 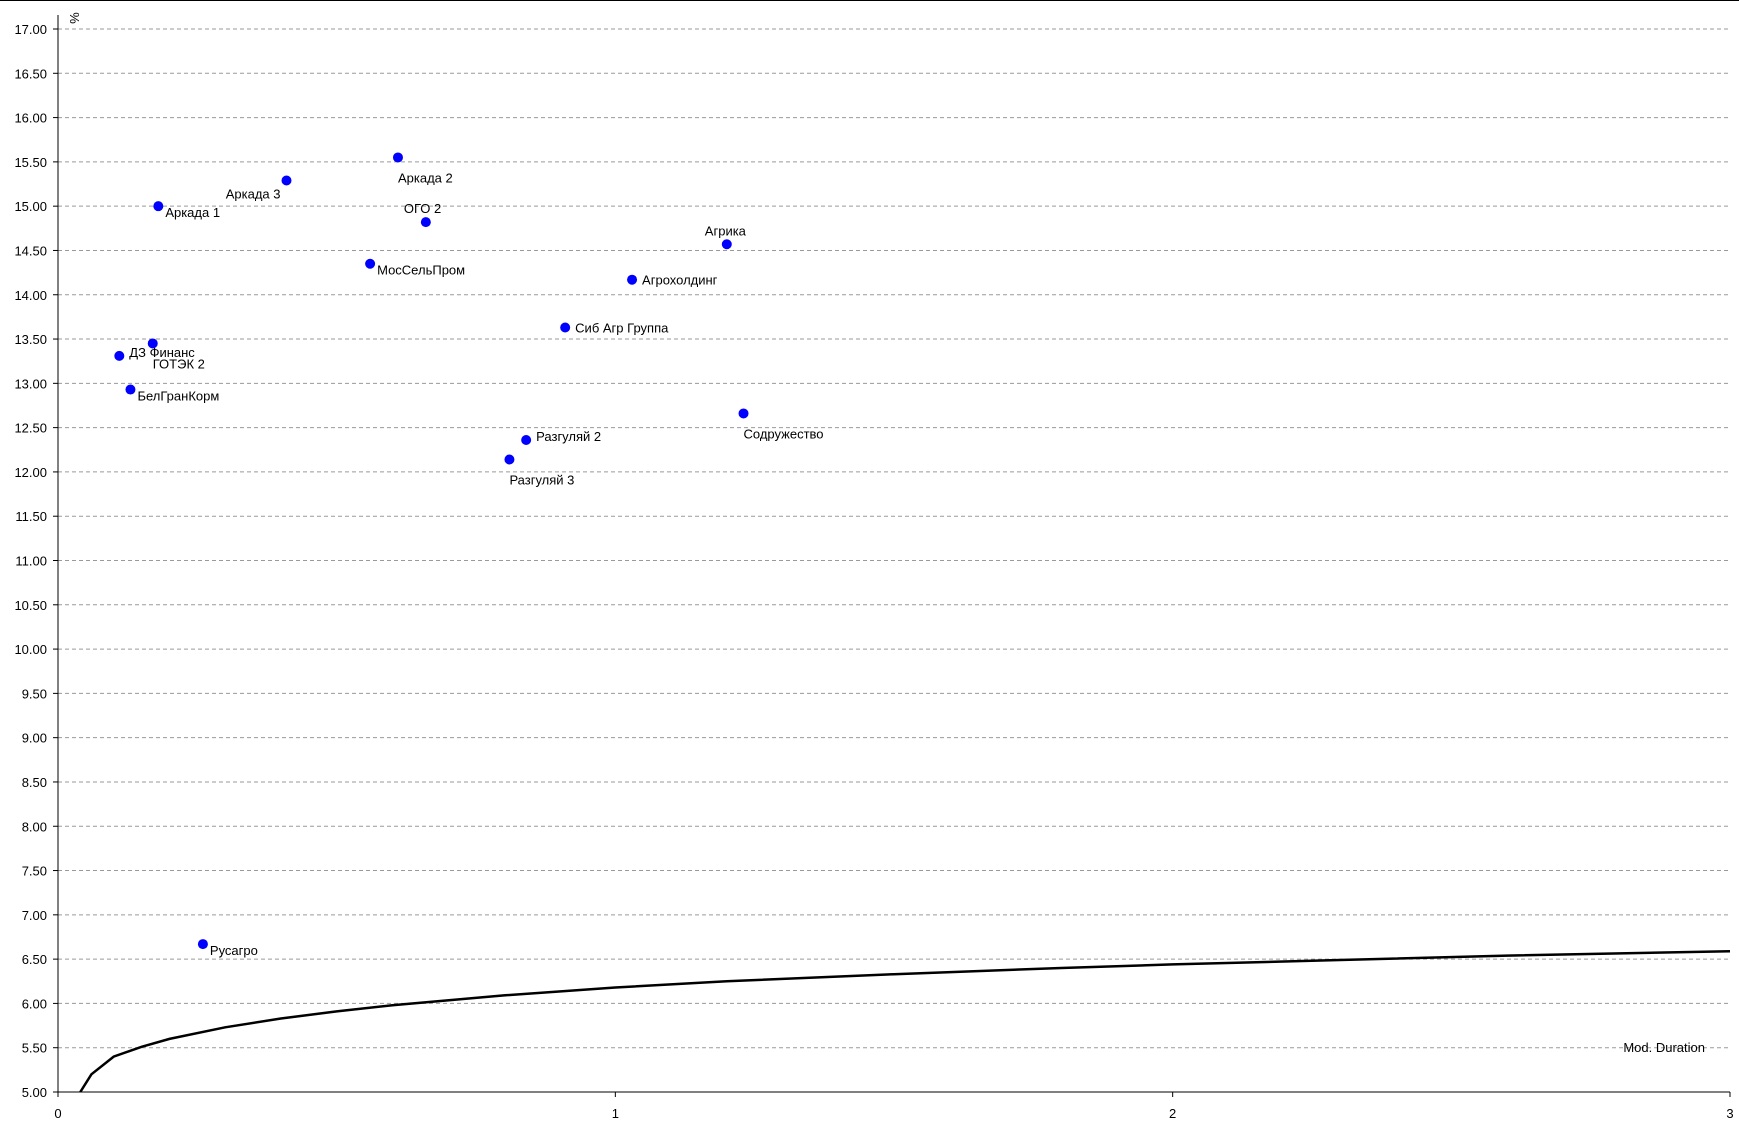 What do you see at coordinates (34, 1048) in the screenshot?
I see `y-tick-label: 5.50` at bounding box center [34, 1048].